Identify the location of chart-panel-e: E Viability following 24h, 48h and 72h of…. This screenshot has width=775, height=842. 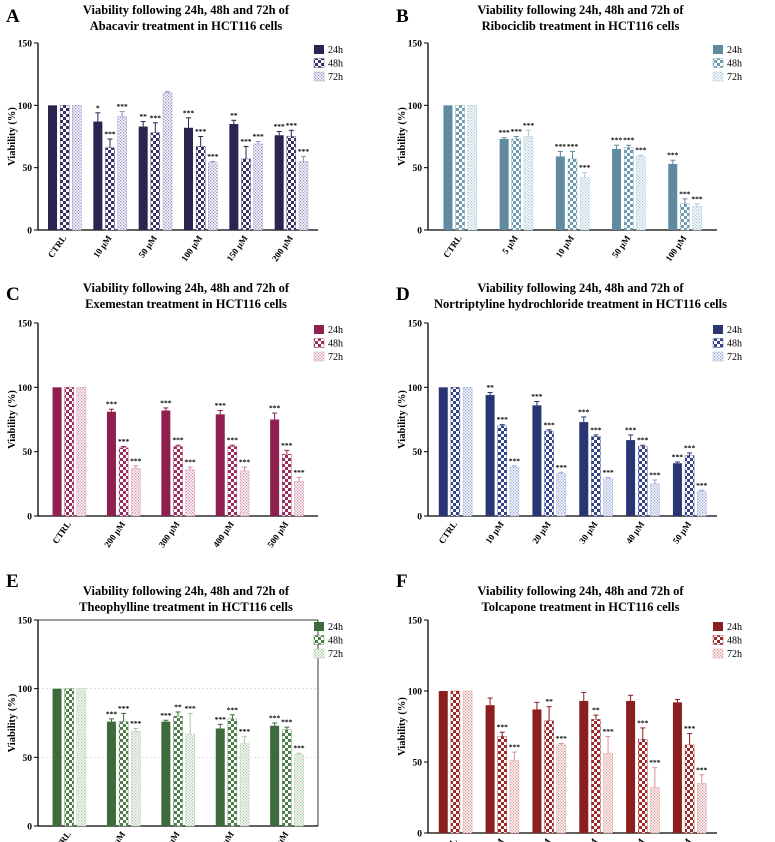
(174, 706).